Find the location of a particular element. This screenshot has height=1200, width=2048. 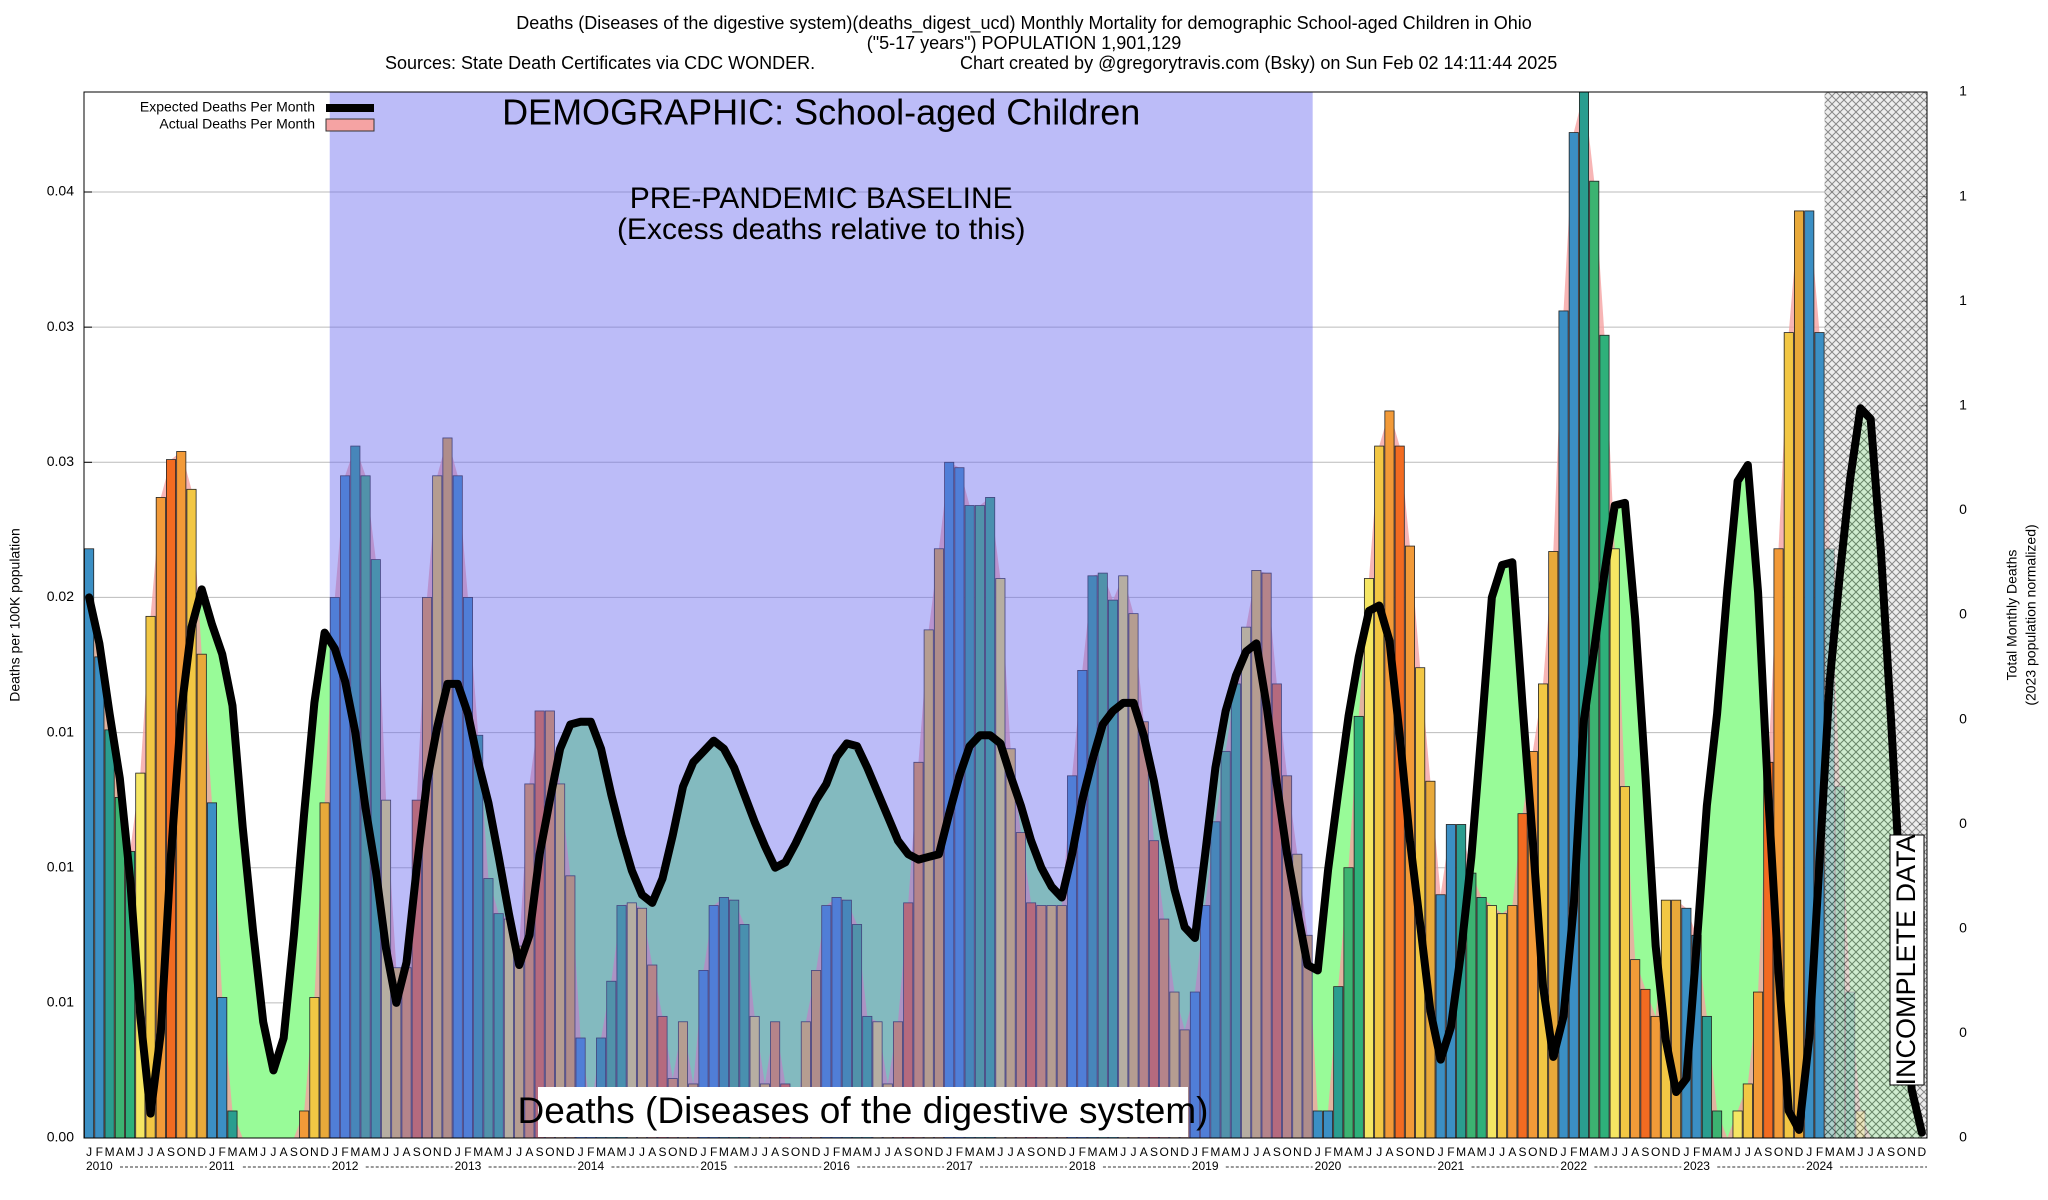

year-label: 2021 is located at coordinates (1451, 1166).